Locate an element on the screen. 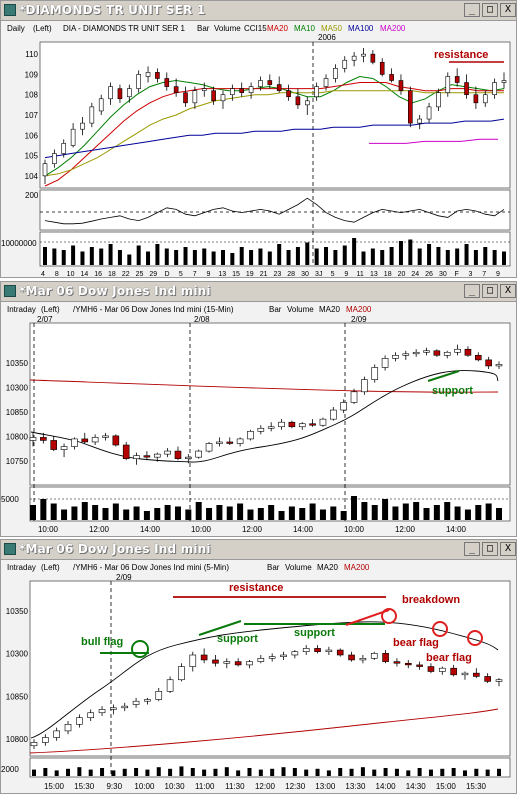 The height and width of the screenshot is (794, 517). ma200-line is located at coordinates (264, 731).